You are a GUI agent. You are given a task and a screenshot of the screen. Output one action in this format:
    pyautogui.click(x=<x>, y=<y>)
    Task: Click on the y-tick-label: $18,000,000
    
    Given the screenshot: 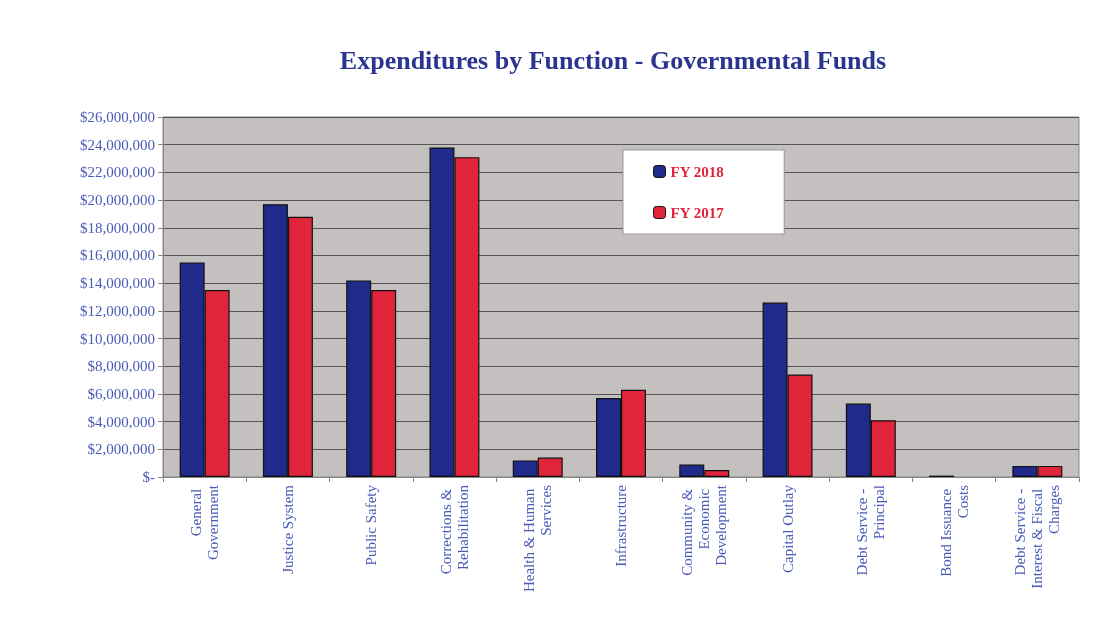 What is the action you would take?
    pyautogui.click(x=117, y=227)
    